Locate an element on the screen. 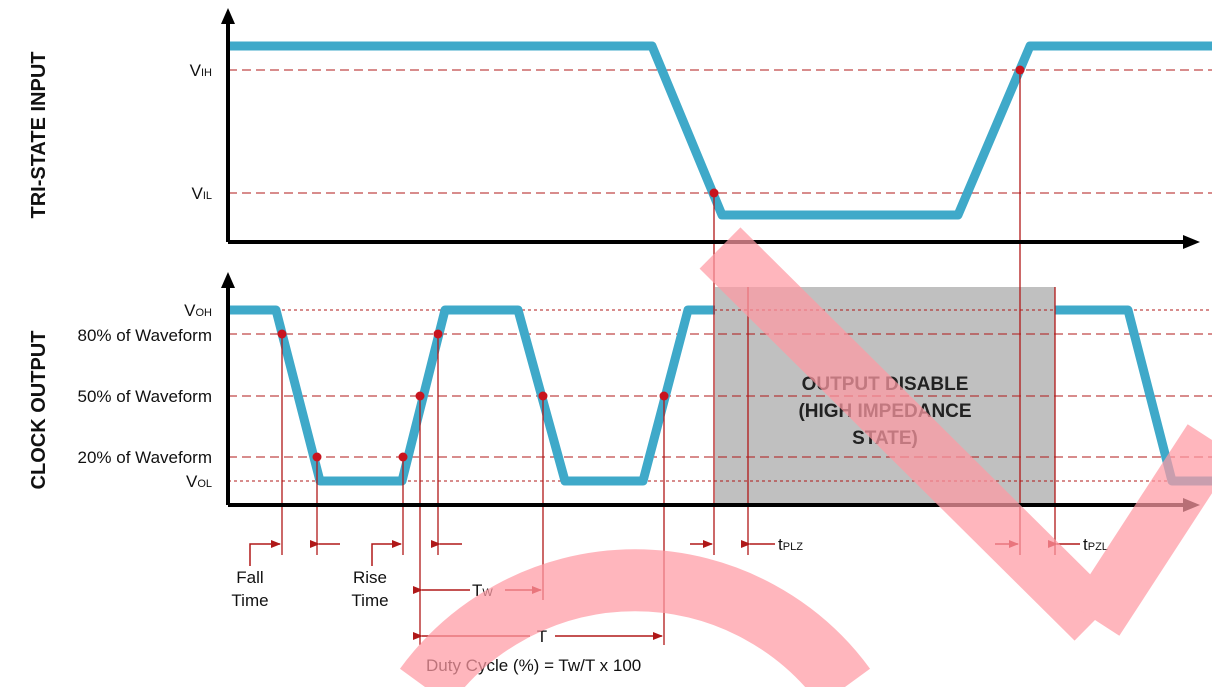 The width and height of the screenshot is (1212, 687). top-reference-lines is located at coordinates (720, 131).